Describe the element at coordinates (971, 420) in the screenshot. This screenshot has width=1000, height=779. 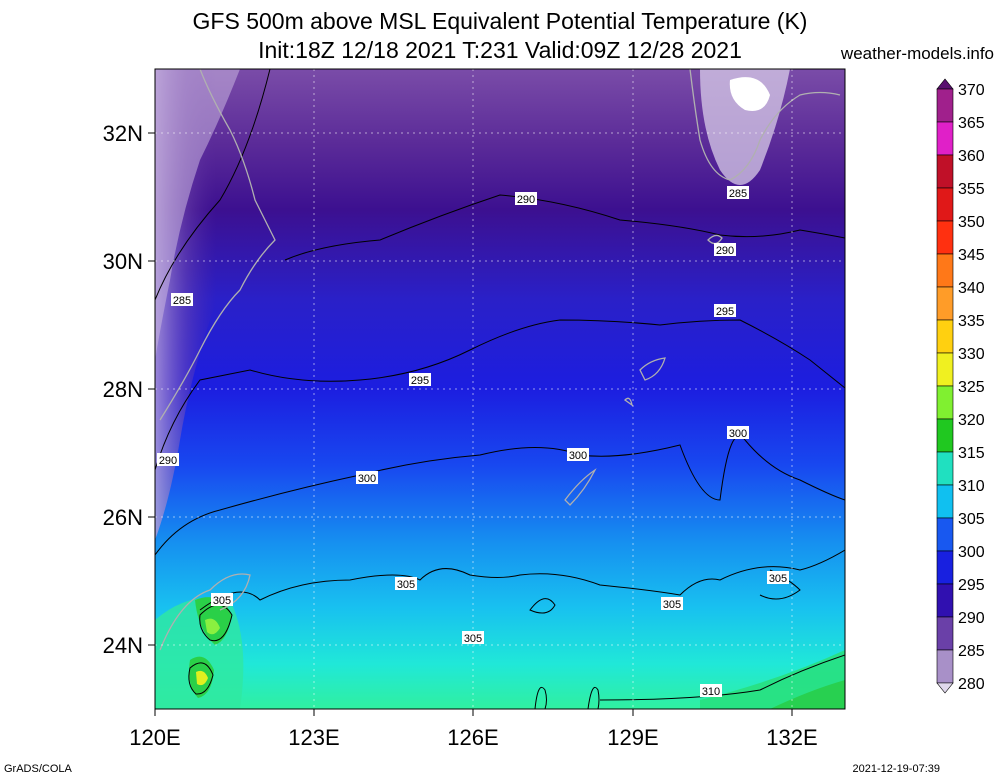
I see `colorbar-label: 320` at that location.